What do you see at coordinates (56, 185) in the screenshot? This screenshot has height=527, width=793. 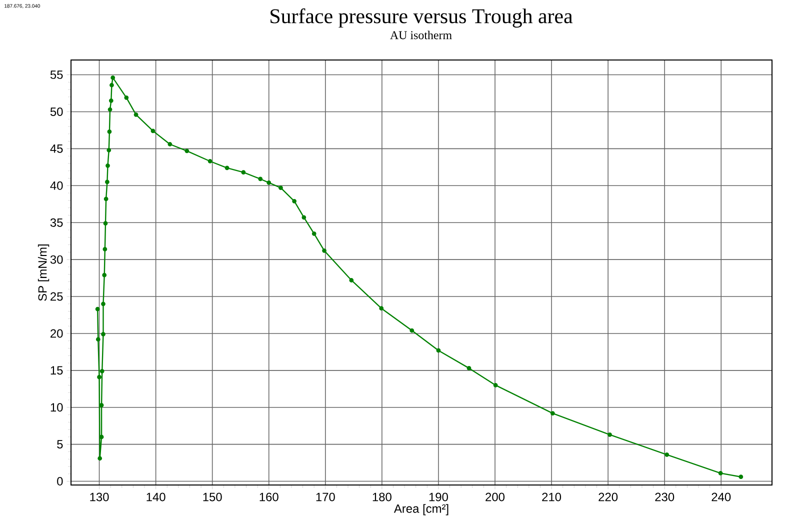 I see `y-tick-label: 40` at bounding box center [56, 185].